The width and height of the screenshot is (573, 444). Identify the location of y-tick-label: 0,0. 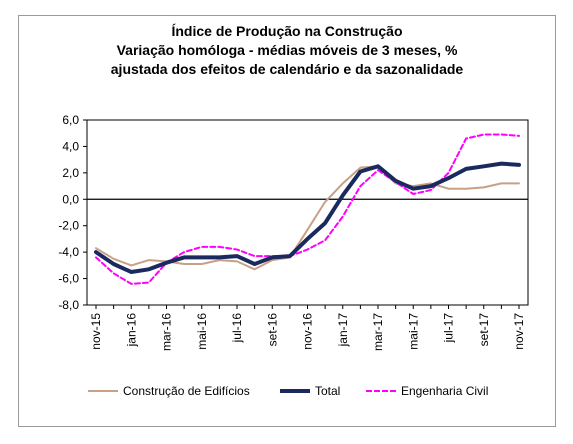
(70, 199).